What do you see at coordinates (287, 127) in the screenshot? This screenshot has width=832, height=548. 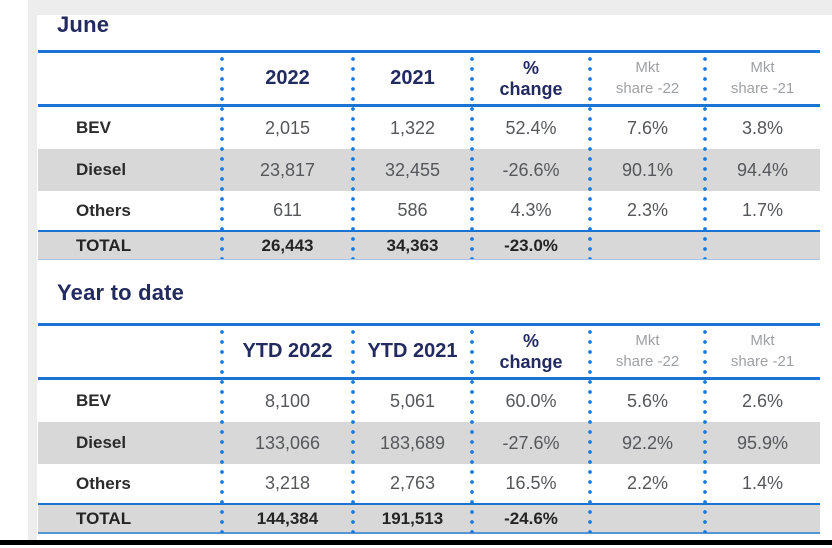 I see `value-2022: 2,015` at bounding box center [287, 127].